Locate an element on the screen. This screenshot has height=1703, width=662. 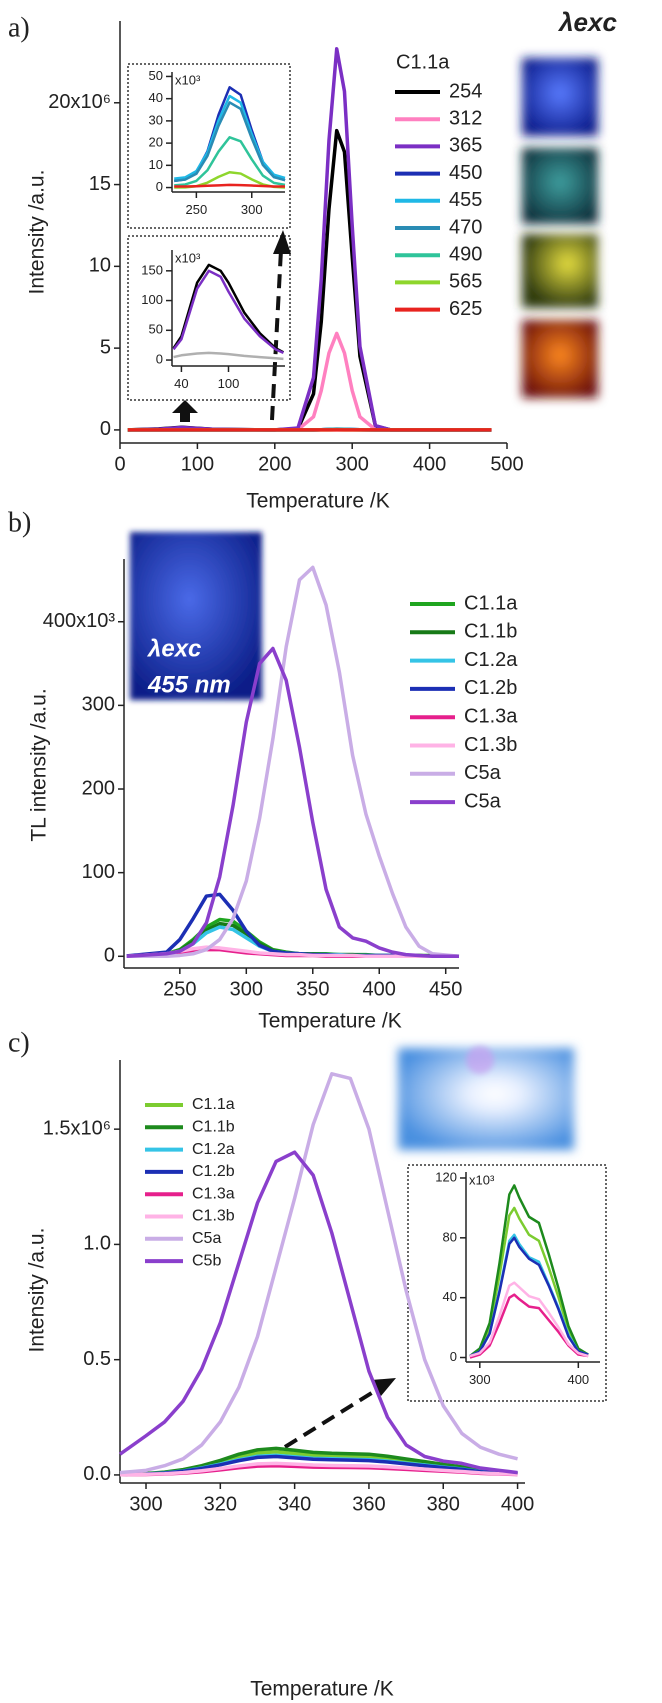
y-tick-label: 1.0 is located at coordinates (97, 1244).